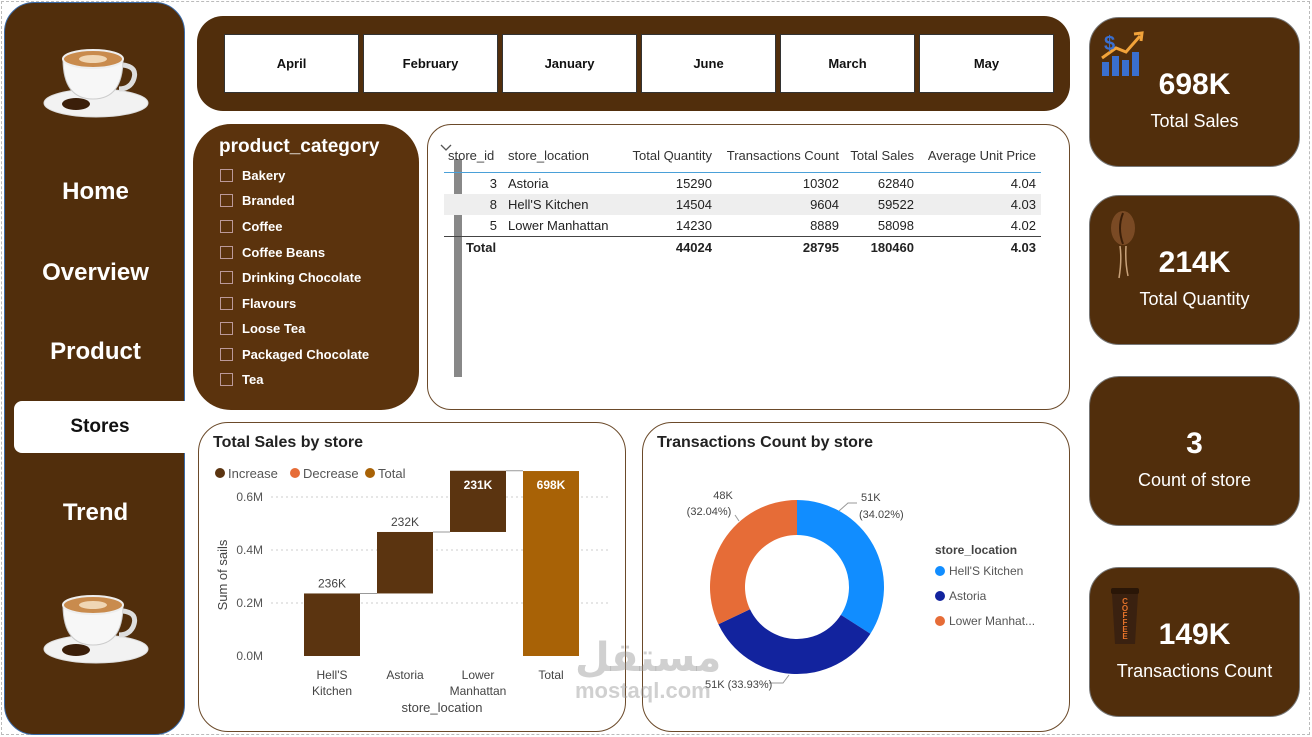 This screenshot has height=737, width=1312. What do you see at coordinates (709, 512) in the screenshot?
I see `slice-label: (32.04%)` at bounding box center [709, 512].